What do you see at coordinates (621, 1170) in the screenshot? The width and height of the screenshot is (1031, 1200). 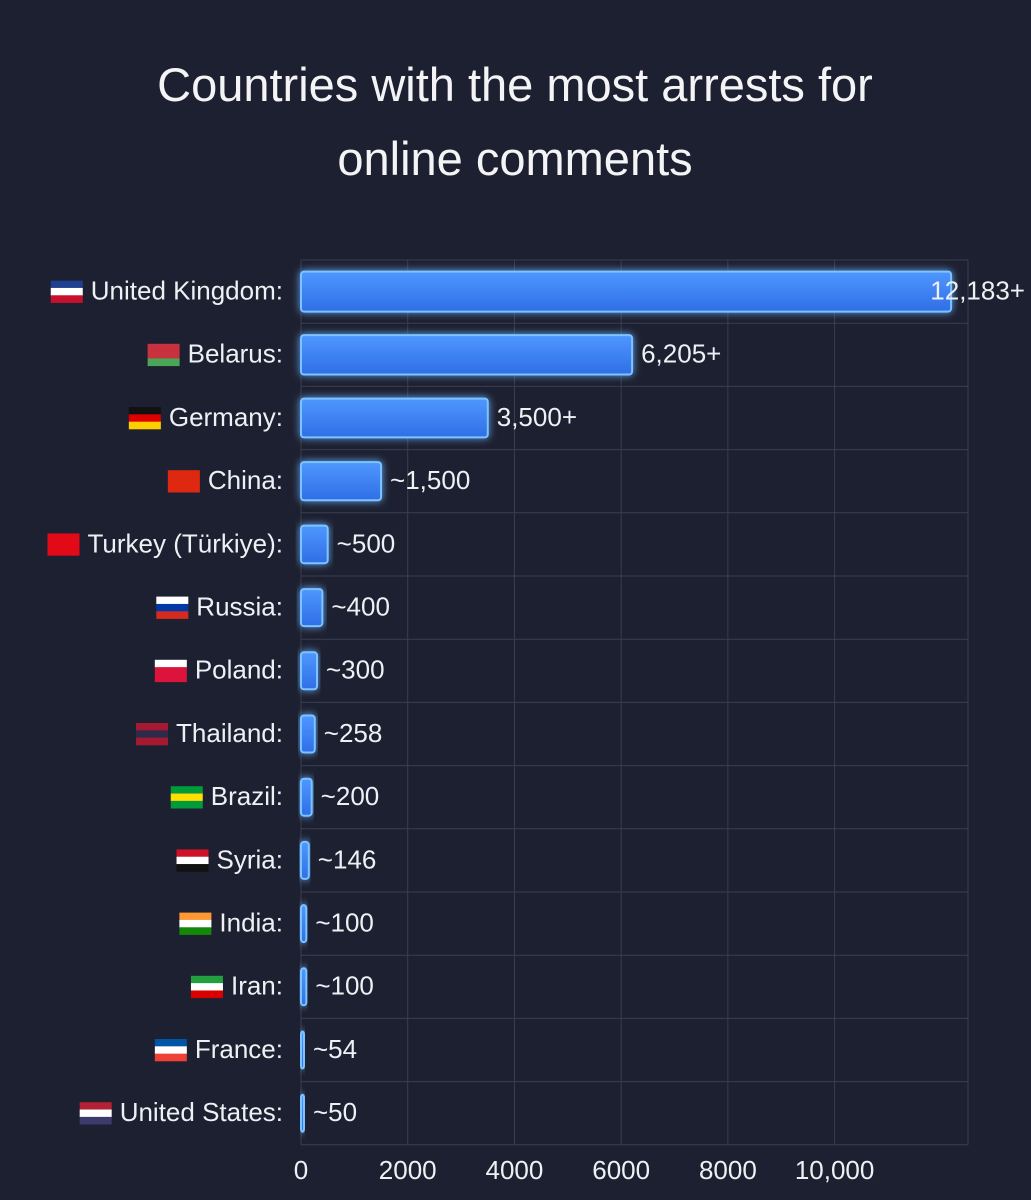 I see `x-tick-label: 6000` at bounding box center [621, 1170].